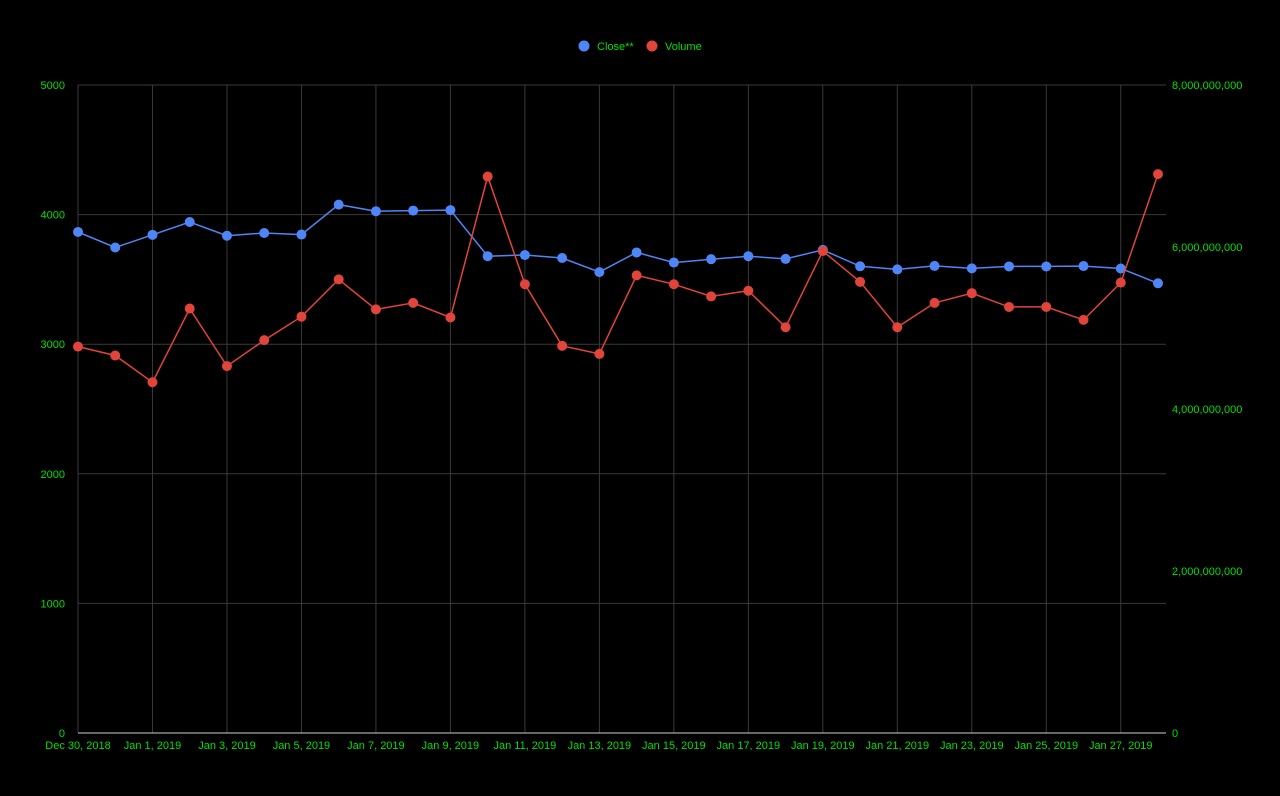  Describe the element at coordinates (823, 746) in the screenshot. I see `x-axis-tick-label: Jan 19, 2019` at that location.